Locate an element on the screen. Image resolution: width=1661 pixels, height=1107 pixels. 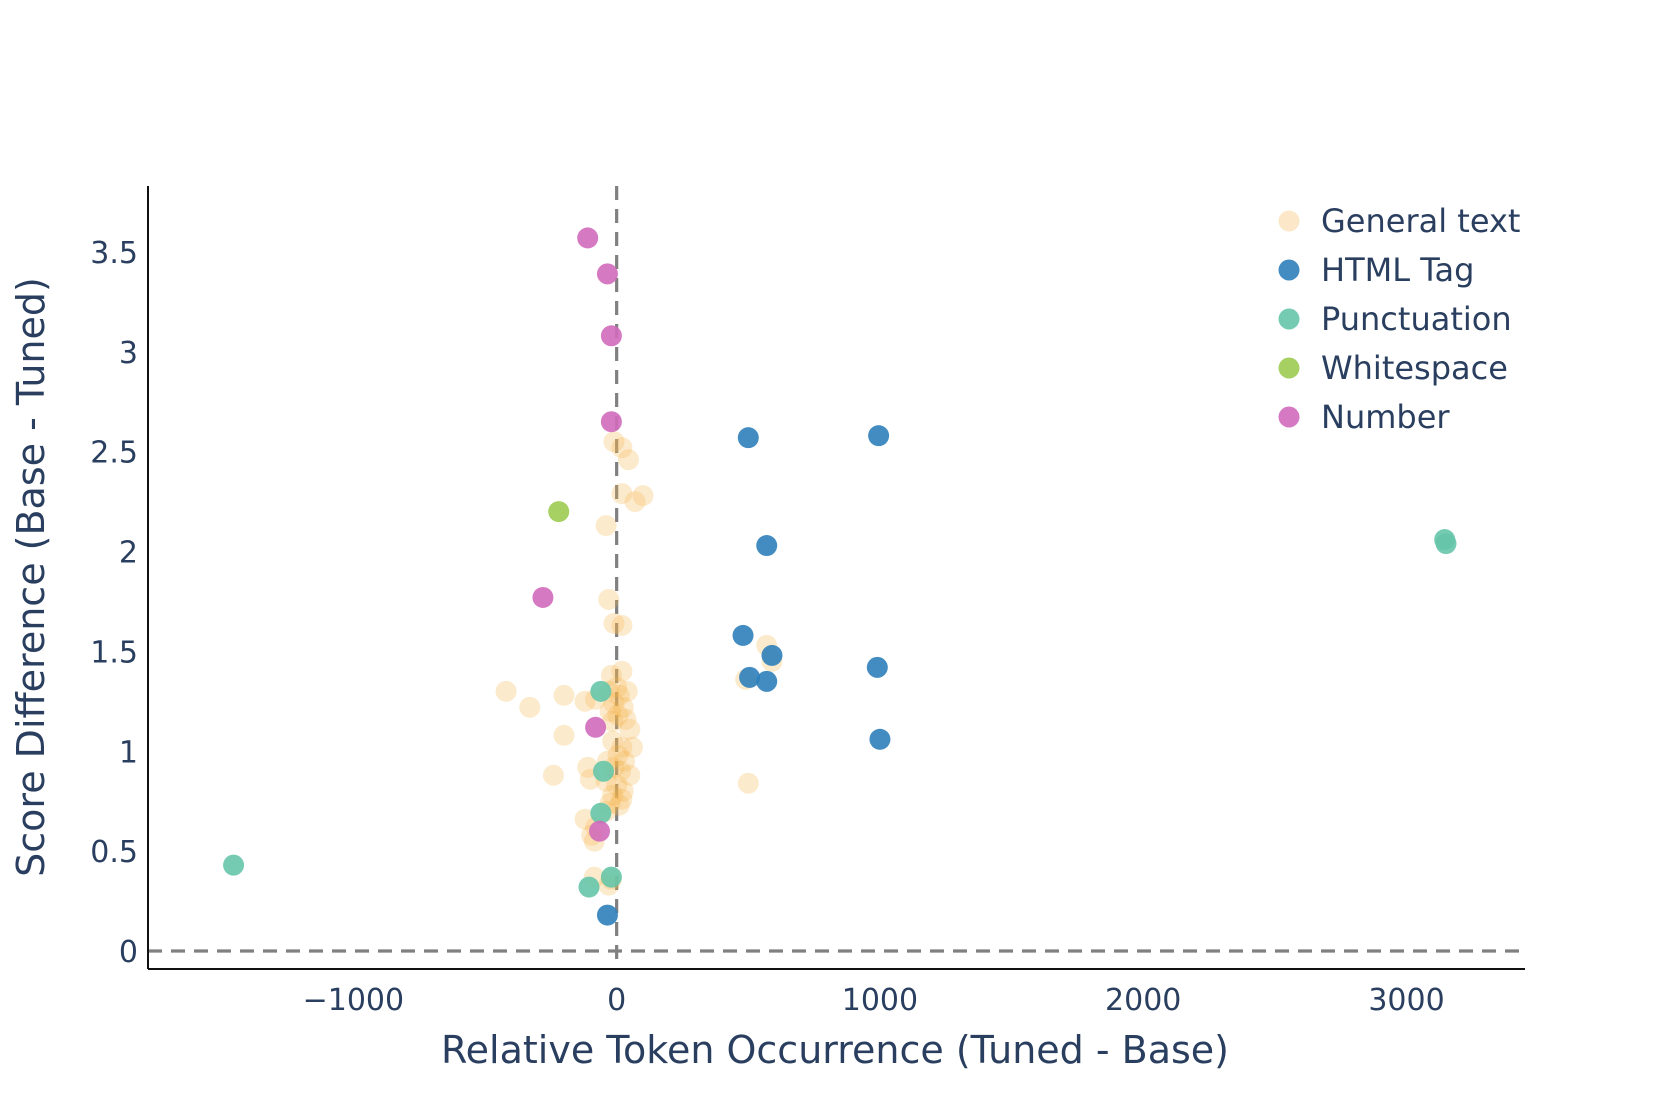
legend-label: Whitespace is located at coordinates (1414, 368).